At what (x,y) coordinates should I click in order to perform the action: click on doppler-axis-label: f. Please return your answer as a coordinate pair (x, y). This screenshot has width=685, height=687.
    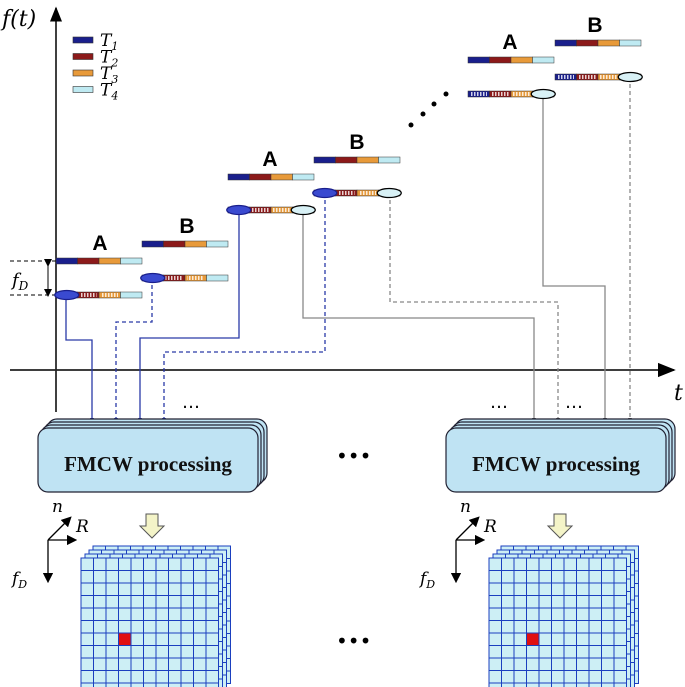
    Looking at the image, I should click on (423, 579).